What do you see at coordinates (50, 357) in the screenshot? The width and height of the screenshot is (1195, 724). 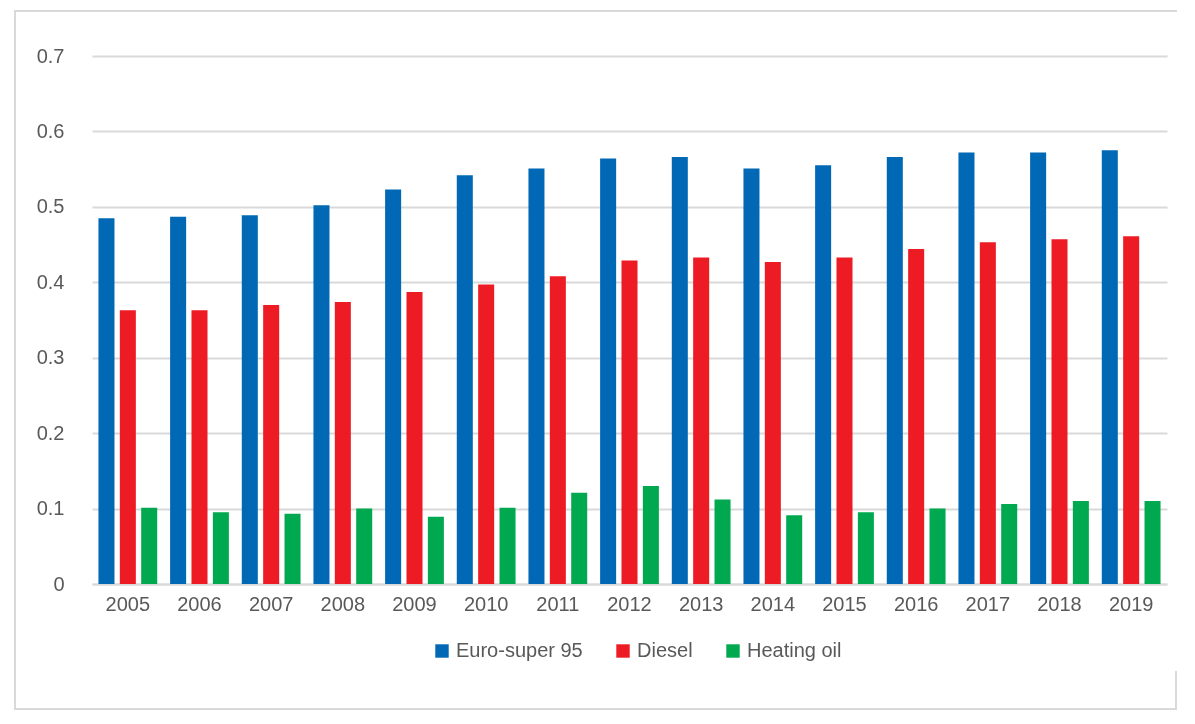 I see `y-tick-label: 0.3` at bounding box center [50, 357].